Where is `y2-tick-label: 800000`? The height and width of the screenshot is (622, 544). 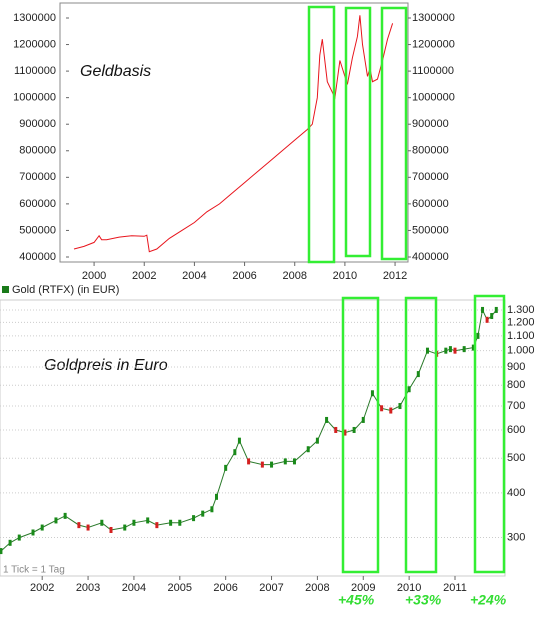
y2-tick-label: 800000 is located at coordinates (430, 151).